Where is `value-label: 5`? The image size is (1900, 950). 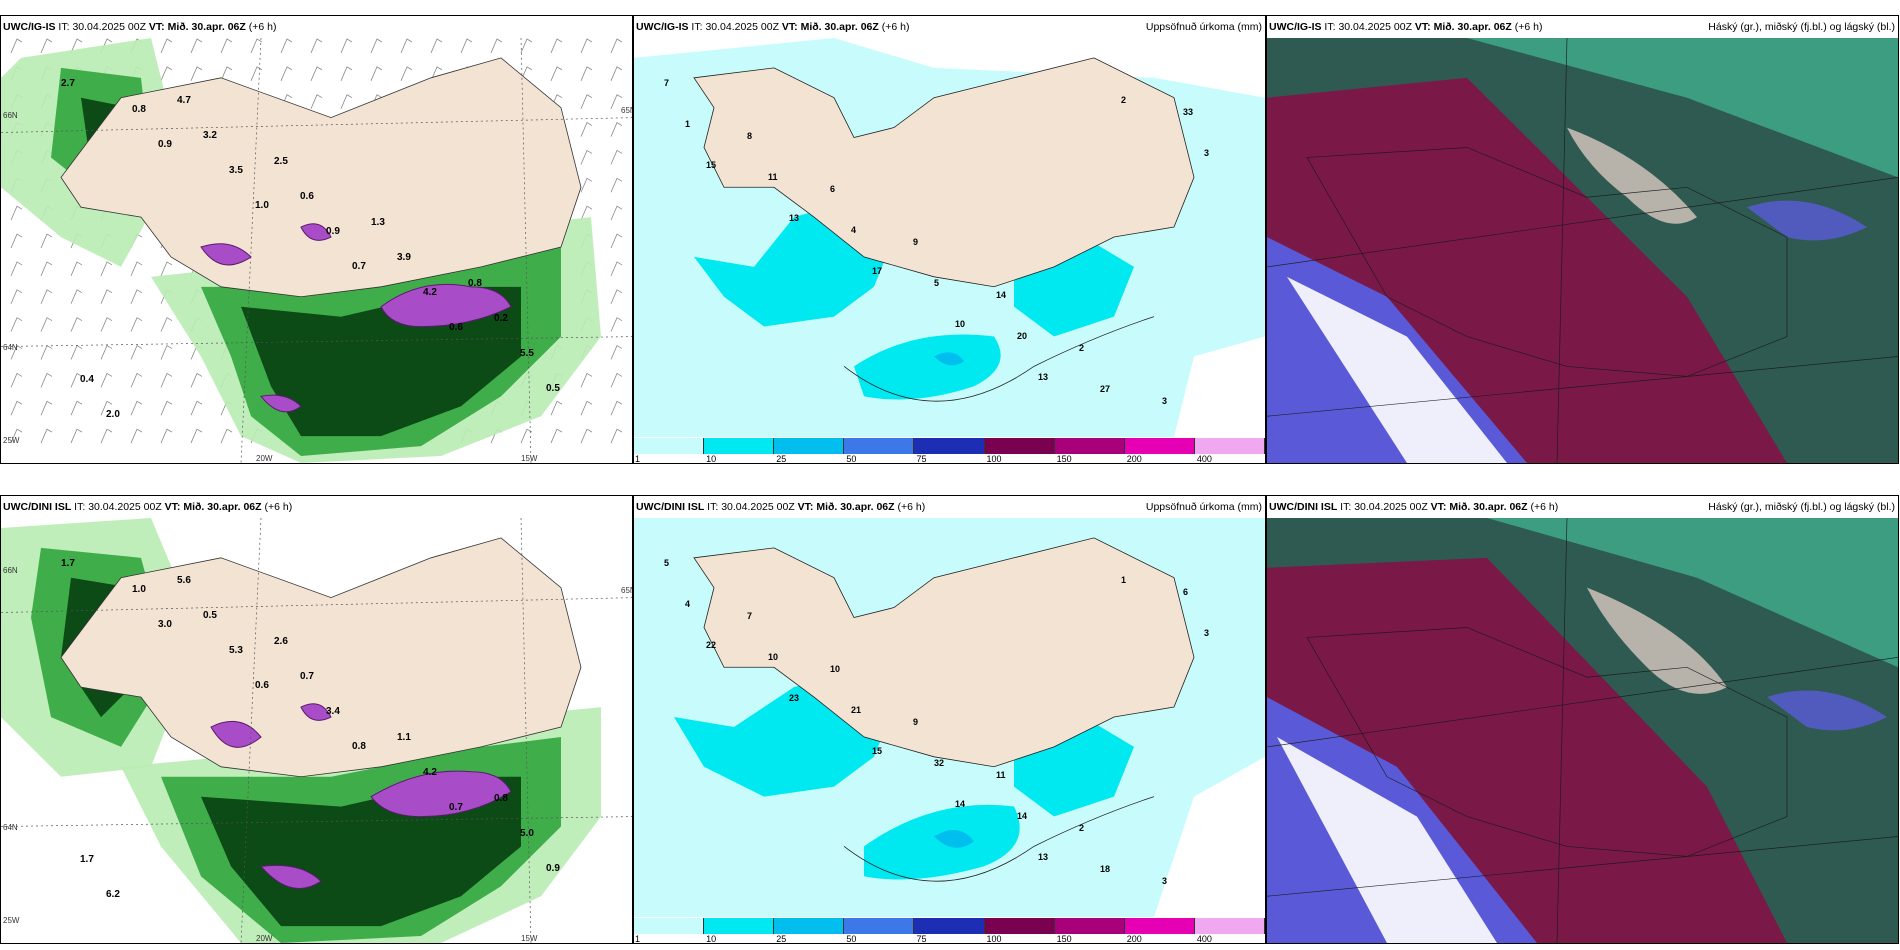 value-label: 5 is located at coordinates (667, 563).